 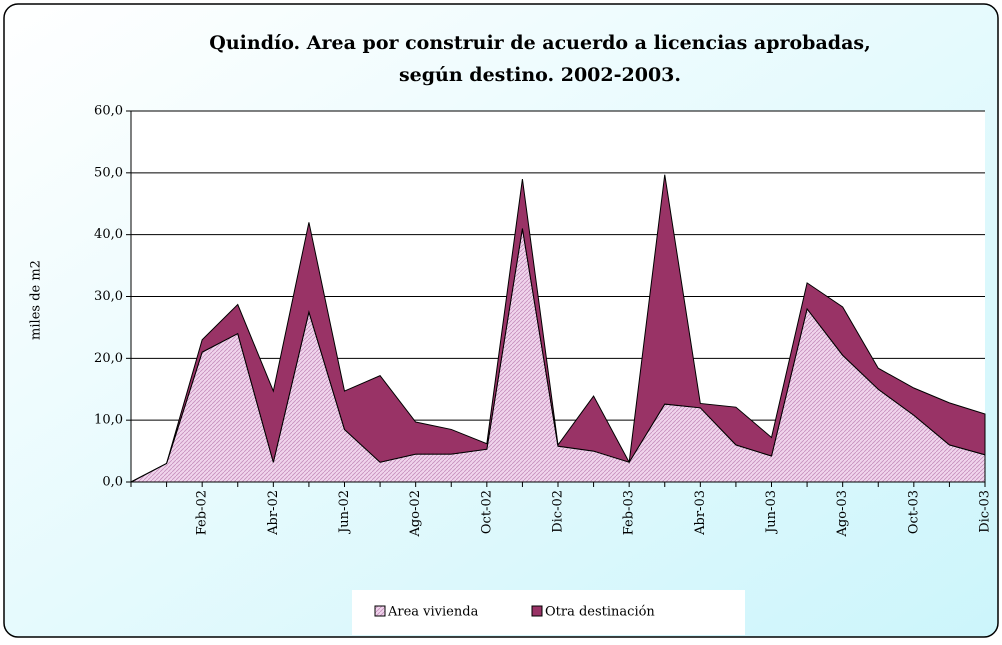 What do you see at coordinates (108, 111) in the screenshot?
I see `y-tick-label: 60,0` at bounding box center [108, 111].